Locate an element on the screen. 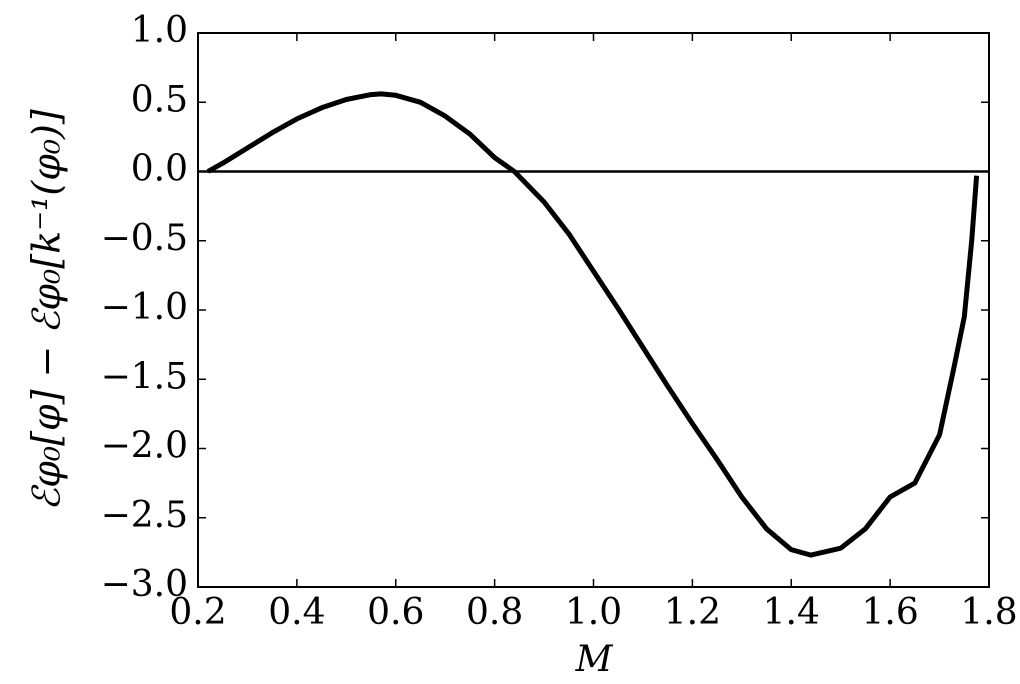 Image resolution: width=1020 pixels, height=684 pixels. x-tick-label: 1.2 is located at coordinates (692, 612).